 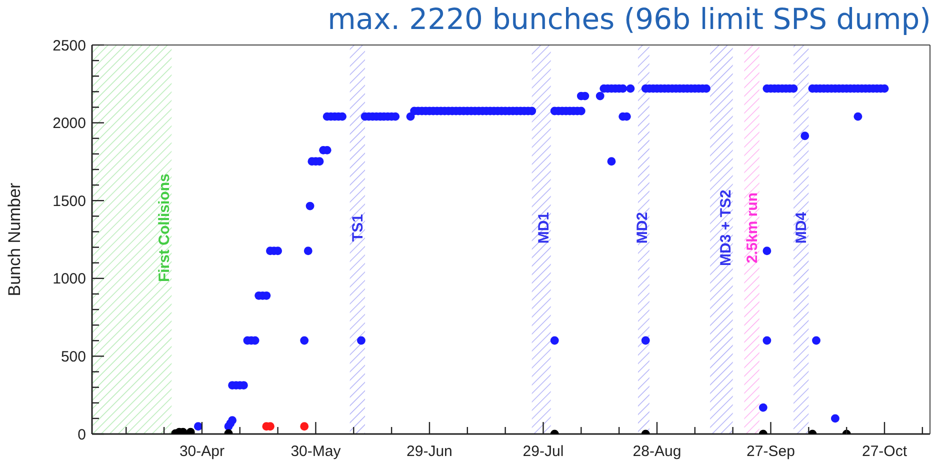 What do you see at coordinates (69, 123) in the screenshot?
I see `y-tick-label: 2000` at bounding box center [69, 123].